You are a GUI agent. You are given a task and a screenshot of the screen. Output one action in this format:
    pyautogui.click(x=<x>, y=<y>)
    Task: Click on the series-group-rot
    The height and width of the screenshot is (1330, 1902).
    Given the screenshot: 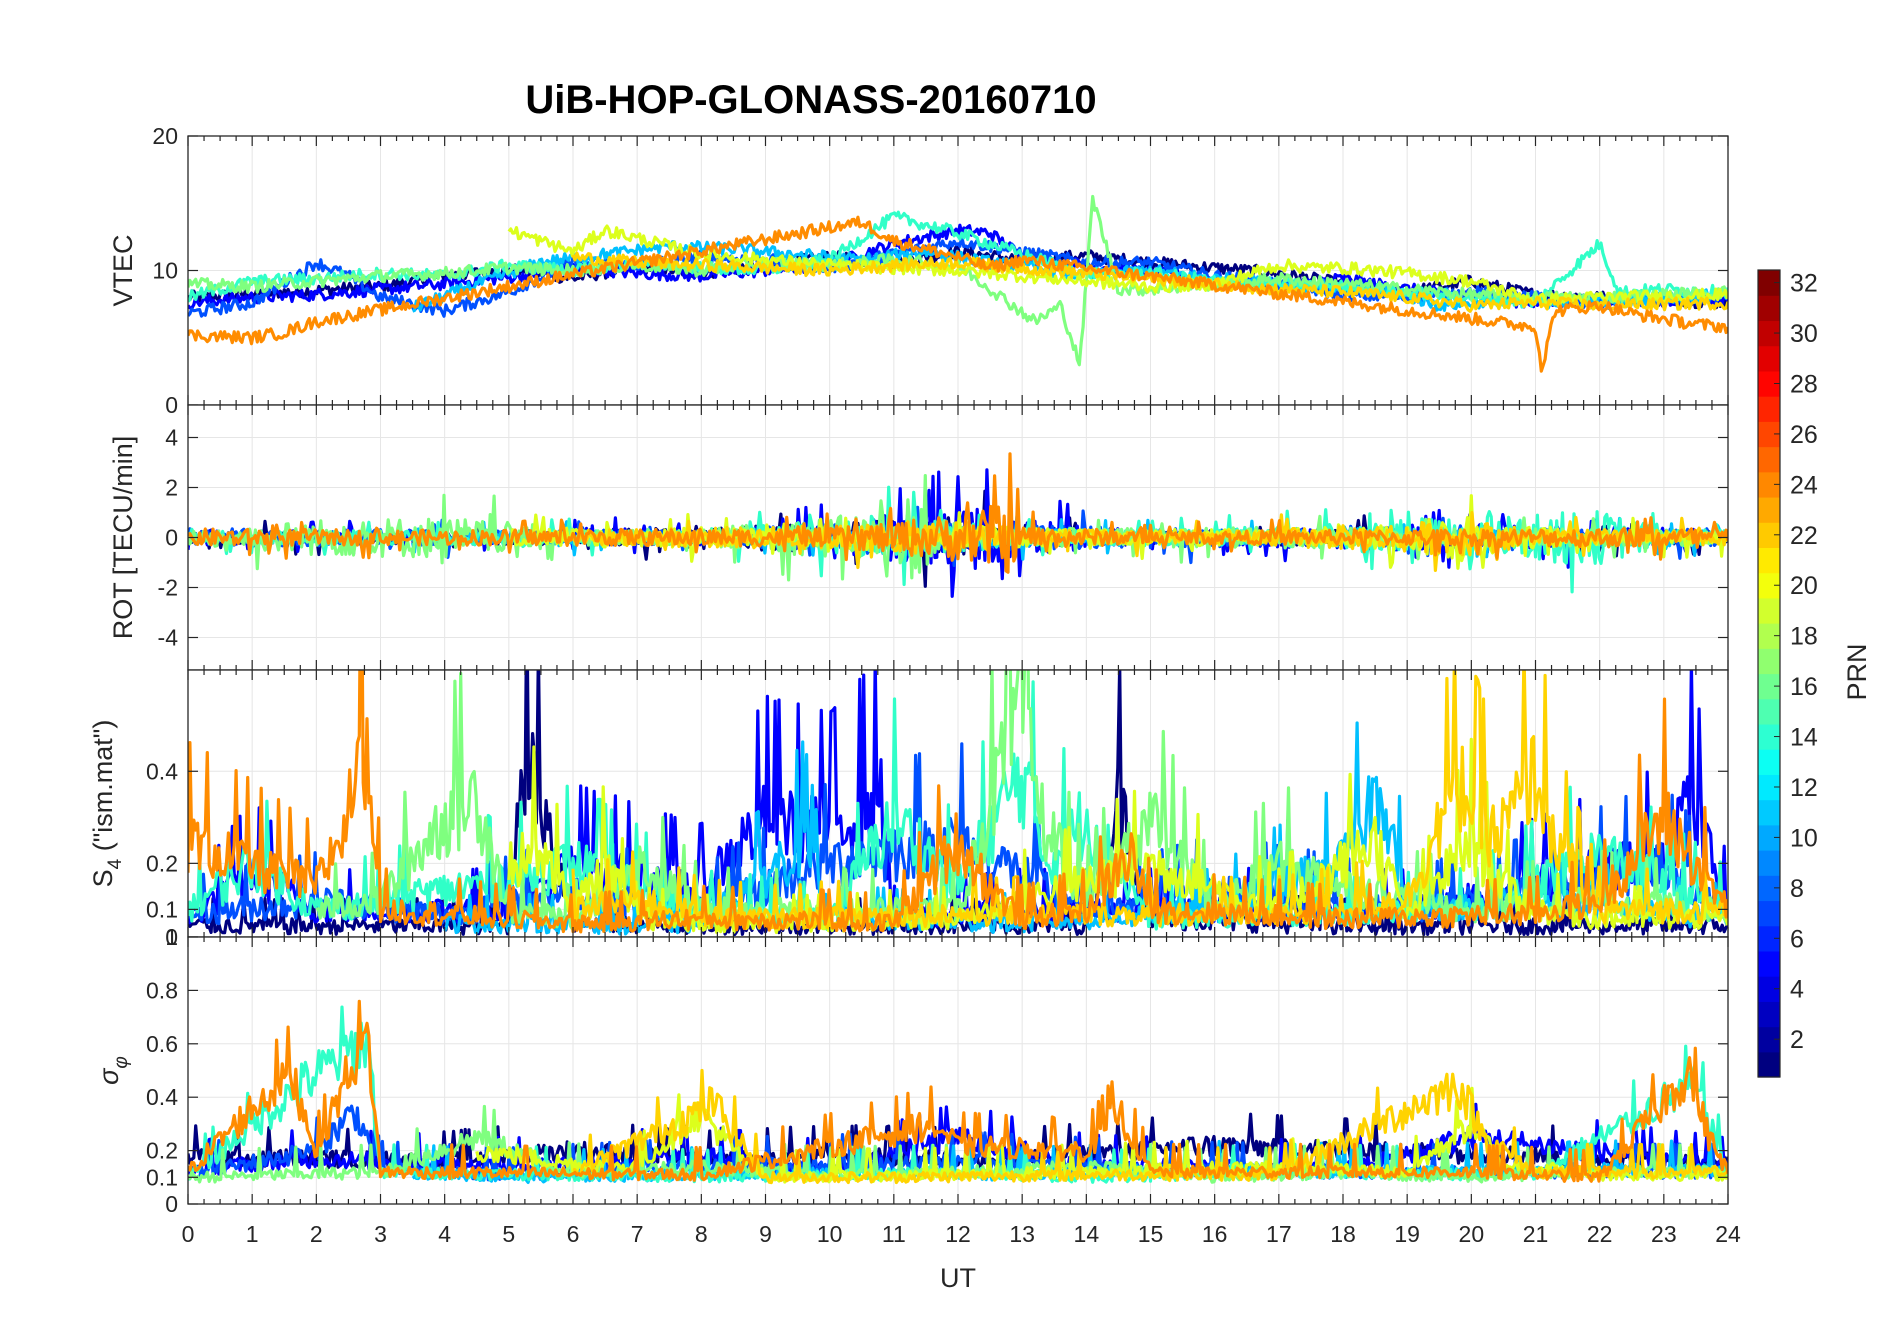 What is the action you would take?
    pyautogui.click(x=958, y=525)
    